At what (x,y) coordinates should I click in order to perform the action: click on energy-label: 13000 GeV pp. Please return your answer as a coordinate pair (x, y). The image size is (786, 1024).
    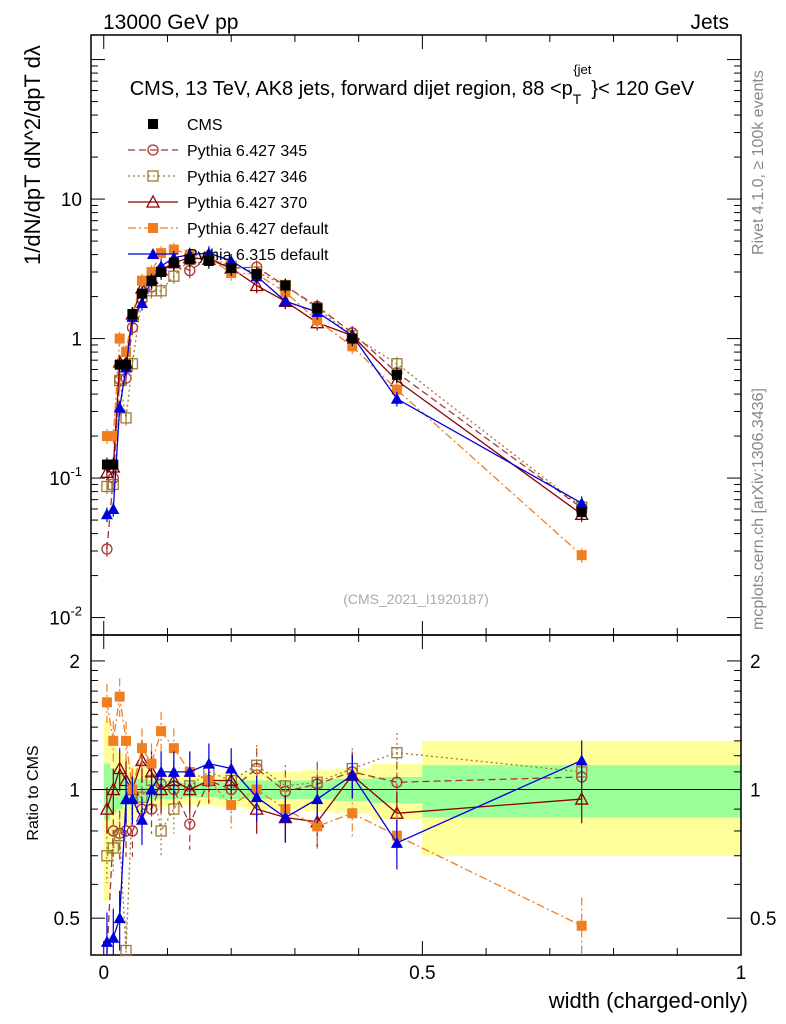
    Looking at the image, I should click on (170, 22).